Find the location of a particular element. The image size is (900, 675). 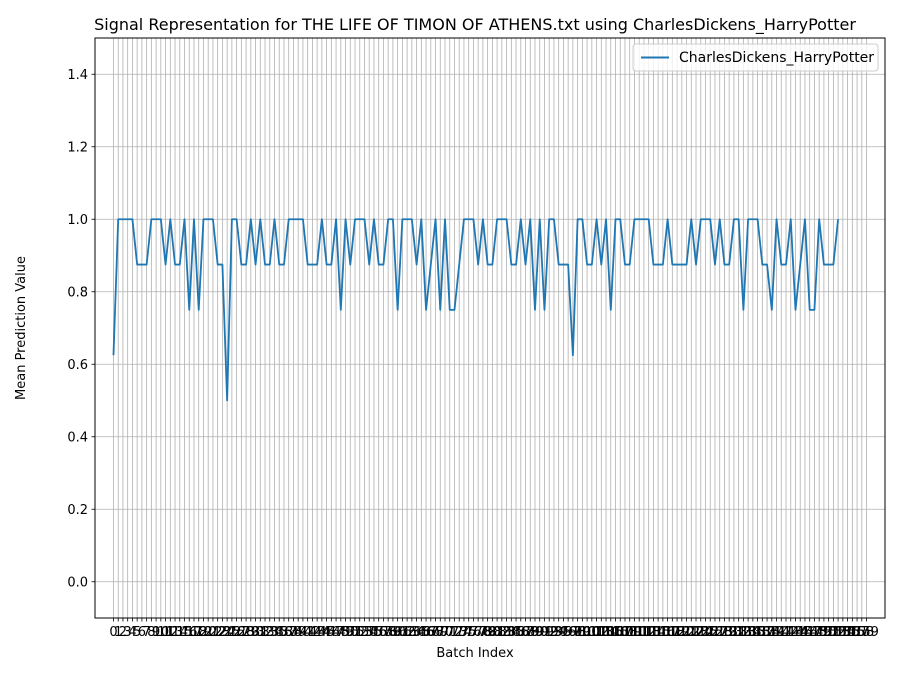

x-tick-label: 158 is located at coordinates (861, 632).